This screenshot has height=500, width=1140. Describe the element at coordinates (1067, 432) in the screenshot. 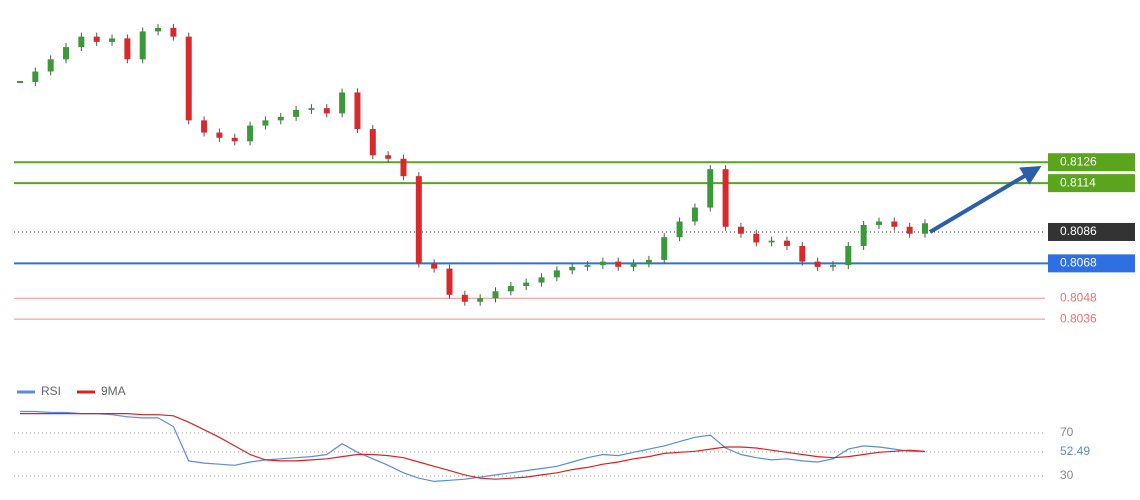

I see `rsi-tick-label: 70` at that location.